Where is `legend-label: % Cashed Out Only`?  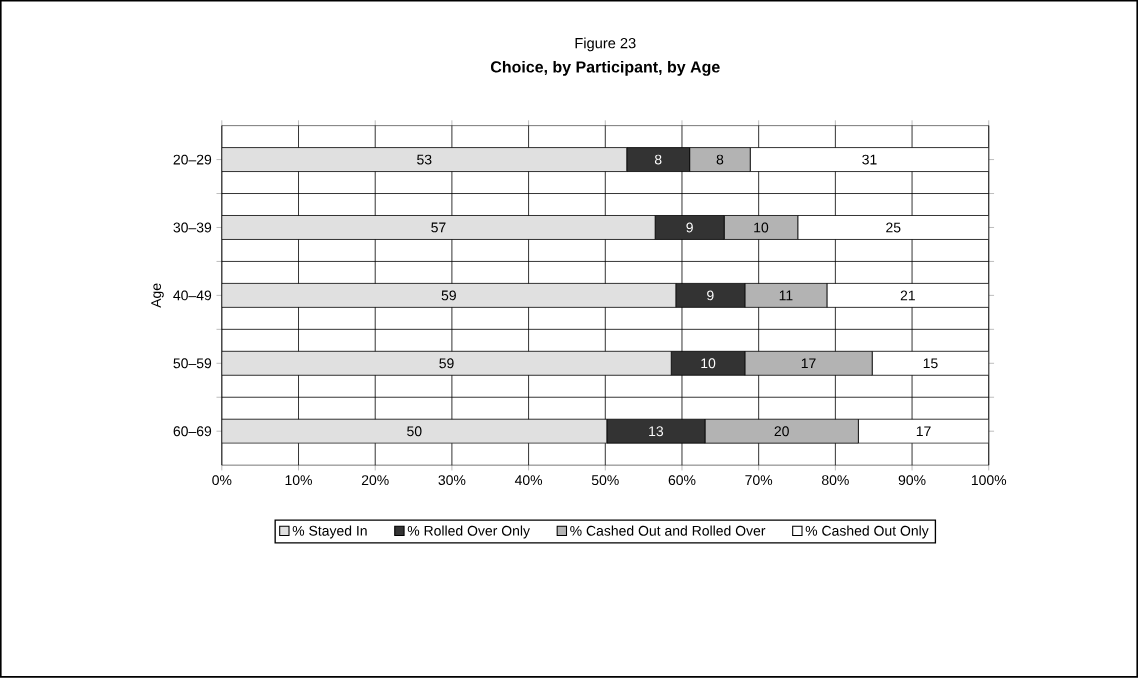
legend-label: % Cashed Out Only is located at coordinates (867, 532).